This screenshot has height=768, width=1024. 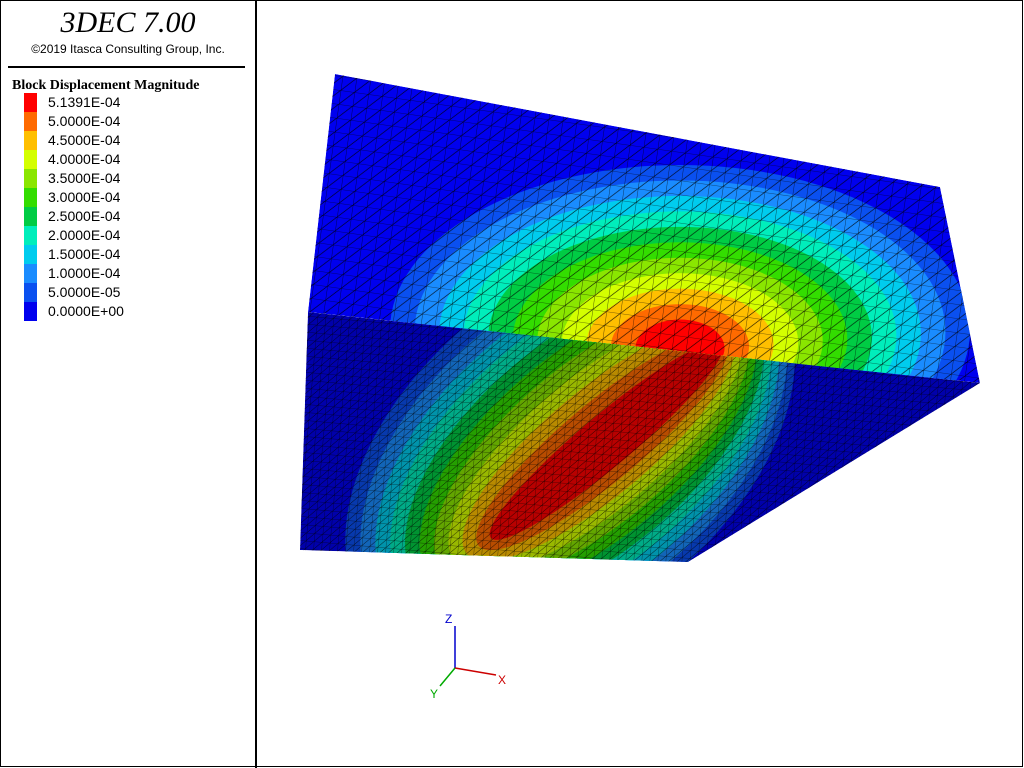 What do you see at coordinates (84, 102) in the screenshot?
I see `legend-label: 5.1391E-04` at bounding box center [84, 102].